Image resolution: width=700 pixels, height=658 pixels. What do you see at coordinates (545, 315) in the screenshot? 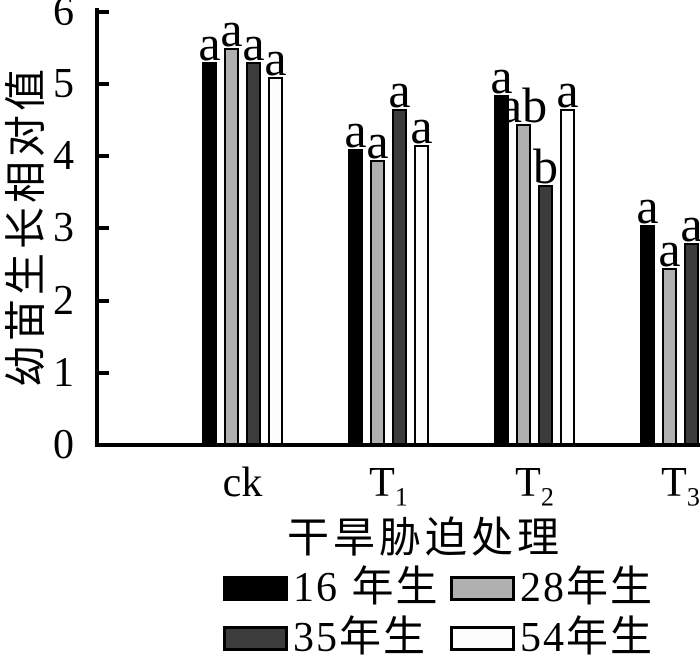
I see `bar-s2-c2` at bounding box center [545, 315].